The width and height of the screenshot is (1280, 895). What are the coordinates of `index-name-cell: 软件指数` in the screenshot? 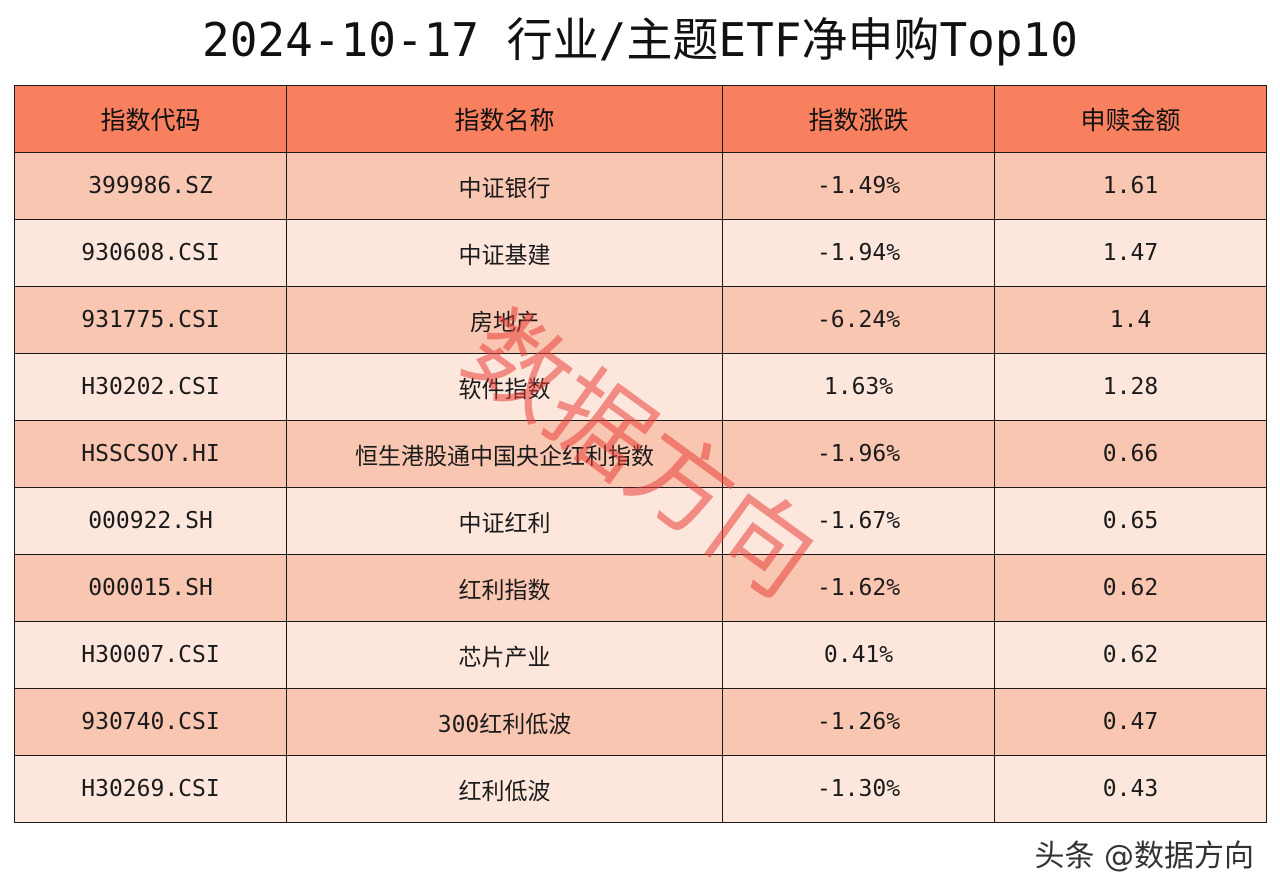 It's located at (504, 387).